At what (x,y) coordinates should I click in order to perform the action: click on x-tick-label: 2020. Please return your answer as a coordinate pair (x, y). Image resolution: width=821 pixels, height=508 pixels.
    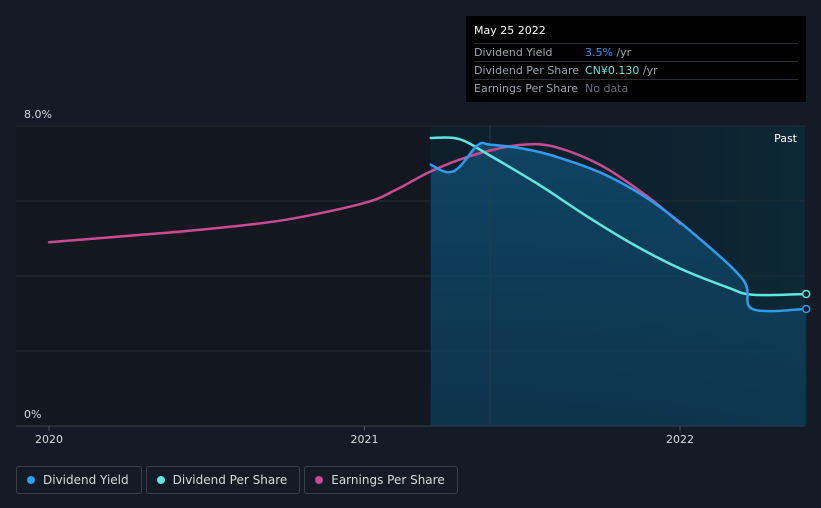
    Looking at the image, I should click on (49, 439).